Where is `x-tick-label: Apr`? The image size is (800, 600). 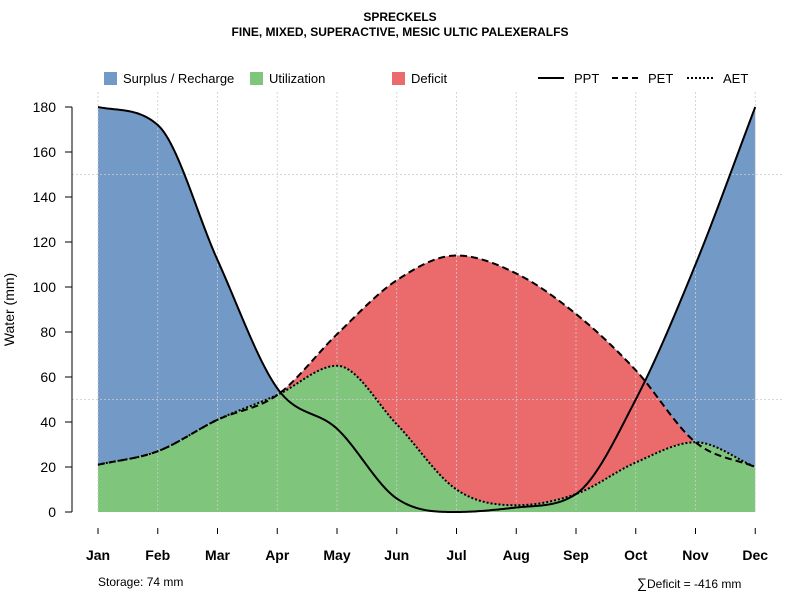 x-tick-label: Apr is located at coordinates (277, 555).